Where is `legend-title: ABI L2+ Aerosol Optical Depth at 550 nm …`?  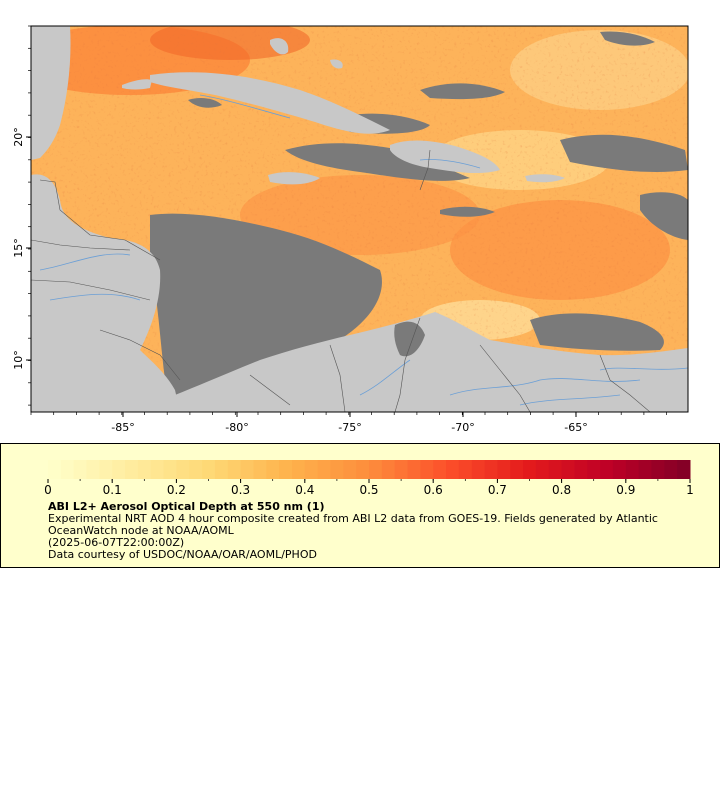 legend-title: ABI L2+ Aerosol Optical Depth at 550 nm … is located at coordinates (186, 506).